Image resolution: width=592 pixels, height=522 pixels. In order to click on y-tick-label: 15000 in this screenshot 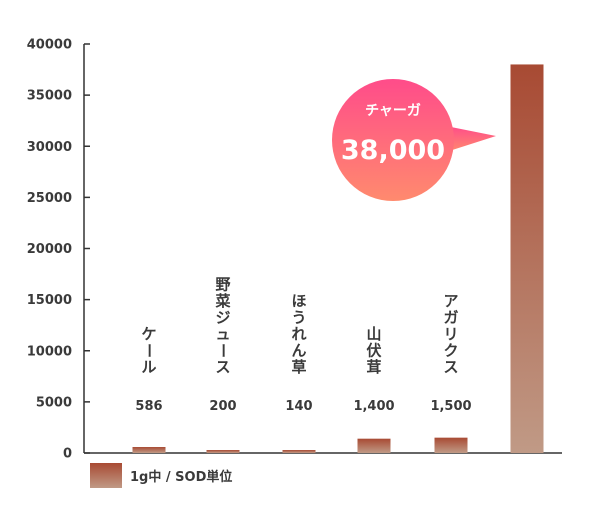, I will do `click(49, 300)`.